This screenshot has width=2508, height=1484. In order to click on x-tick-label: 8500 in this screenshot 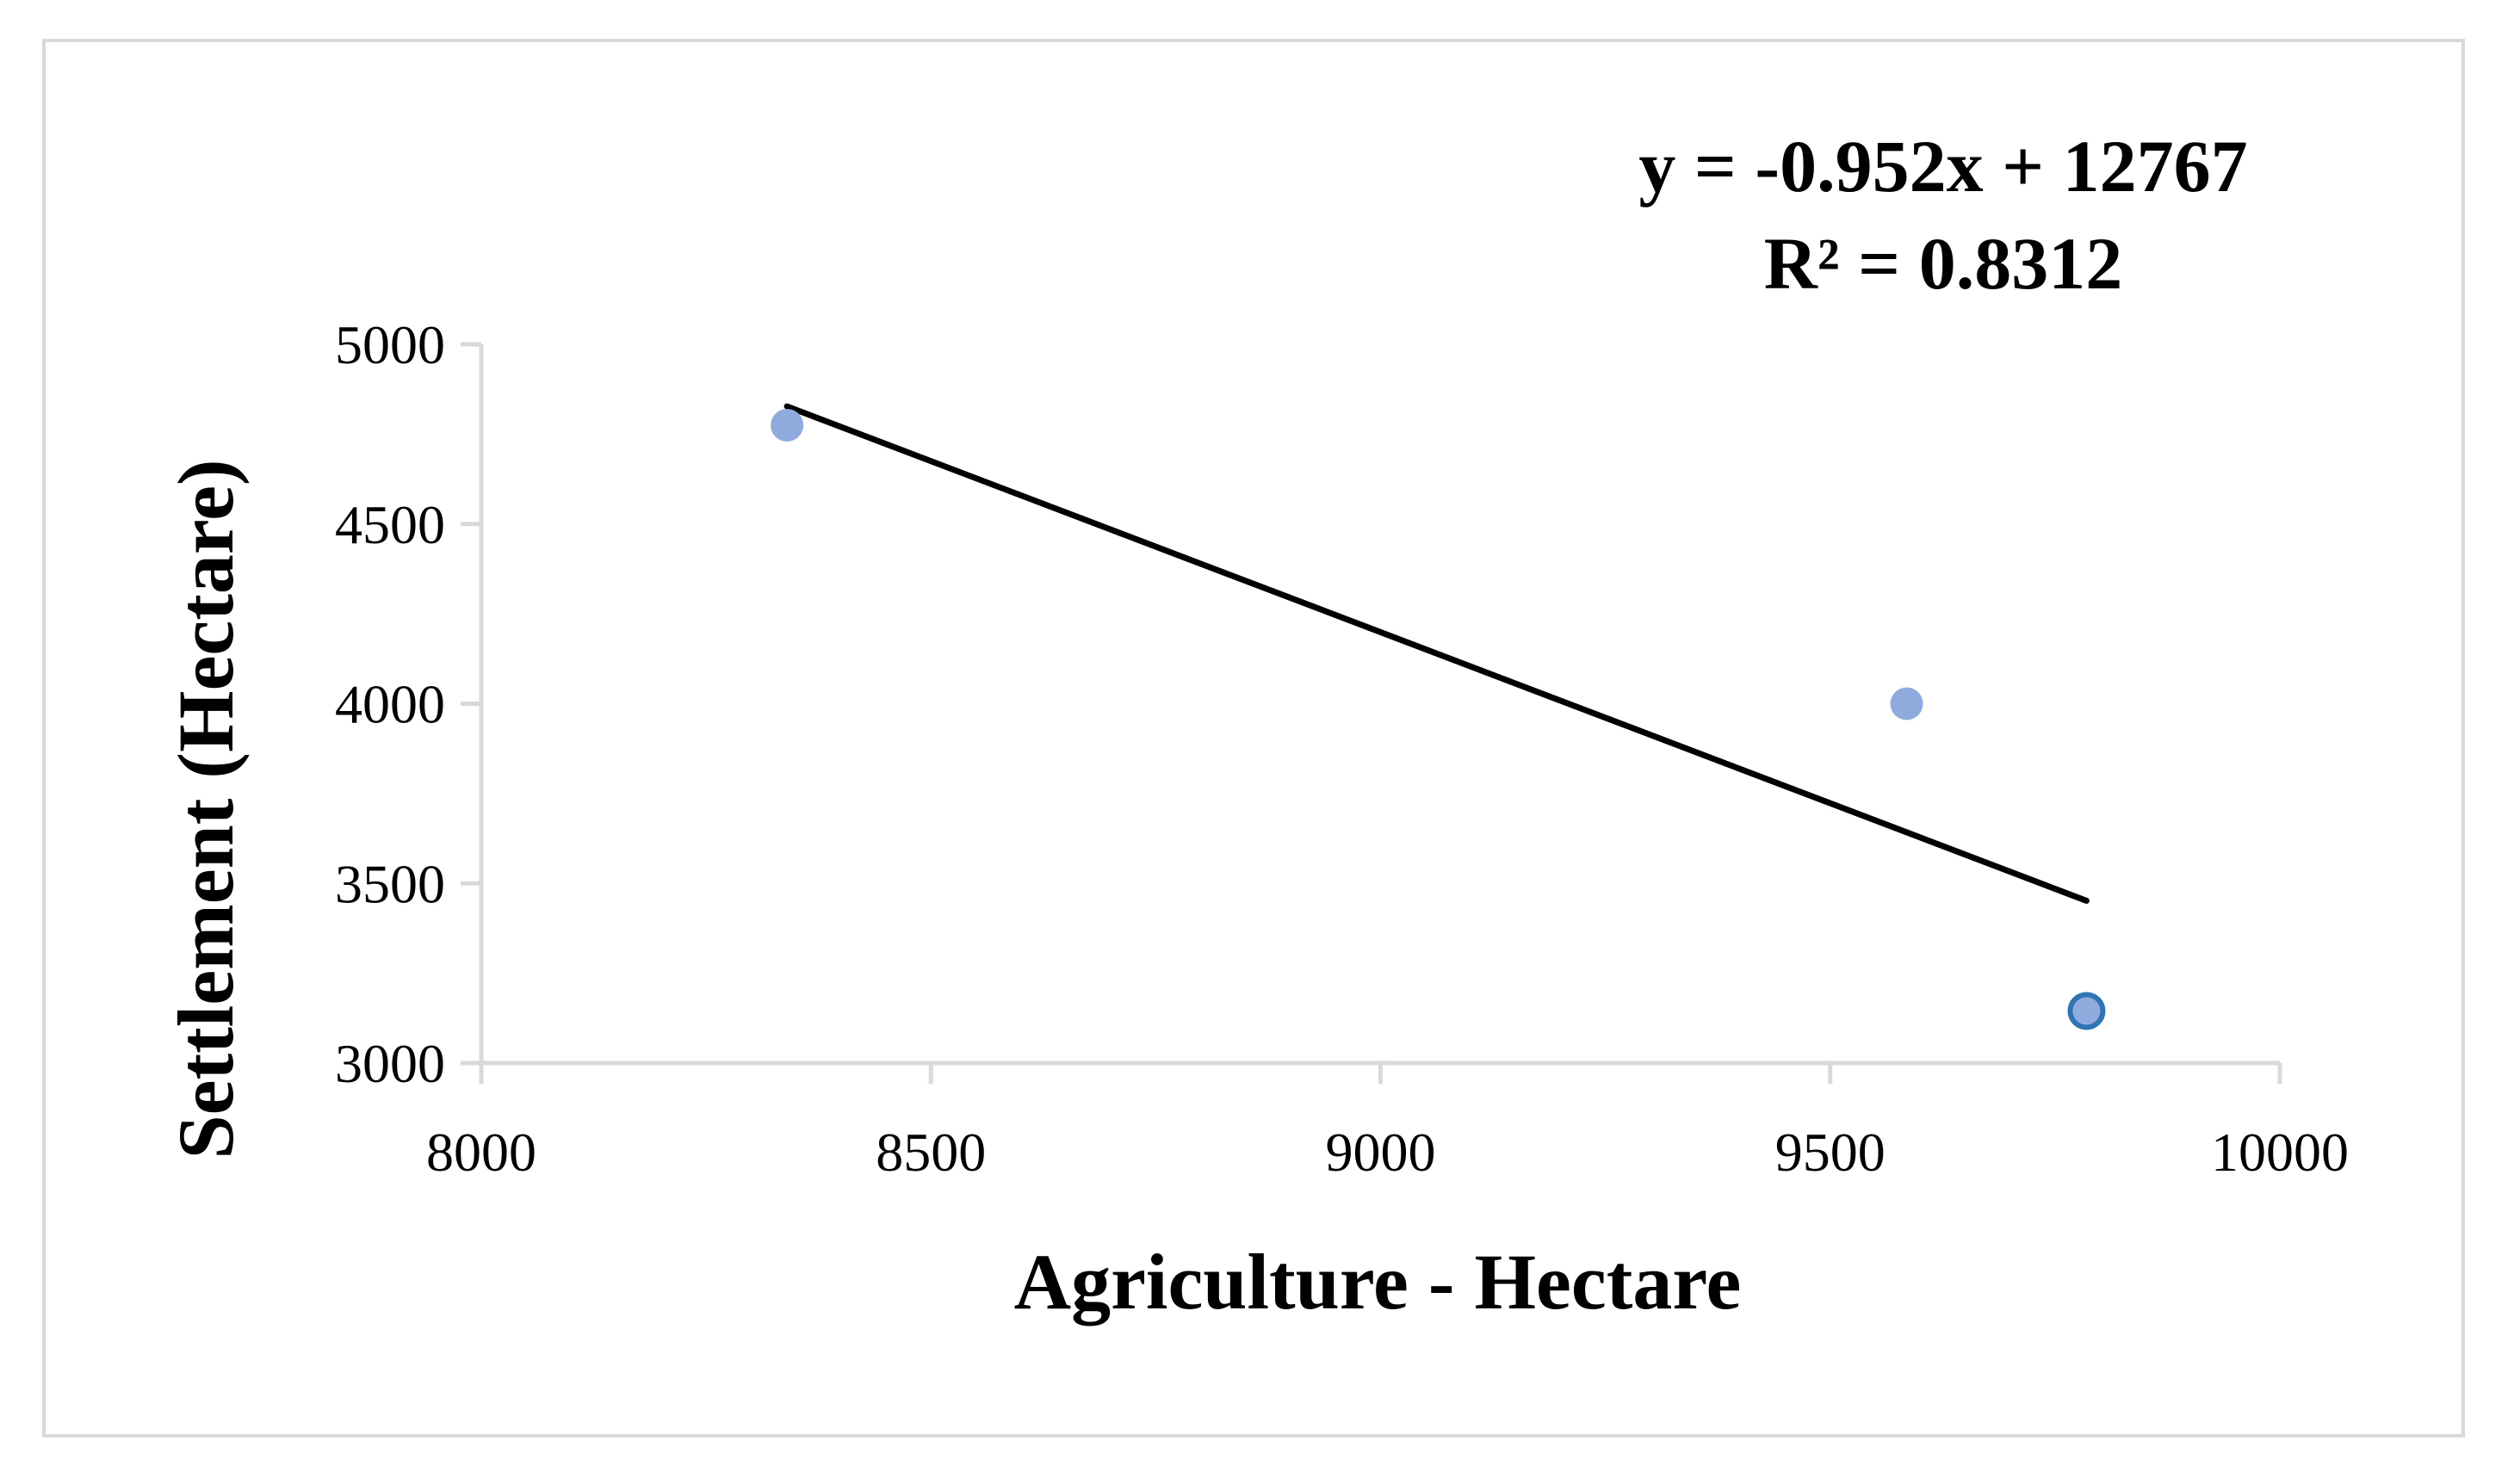, I will do `click(931, 1152)`.